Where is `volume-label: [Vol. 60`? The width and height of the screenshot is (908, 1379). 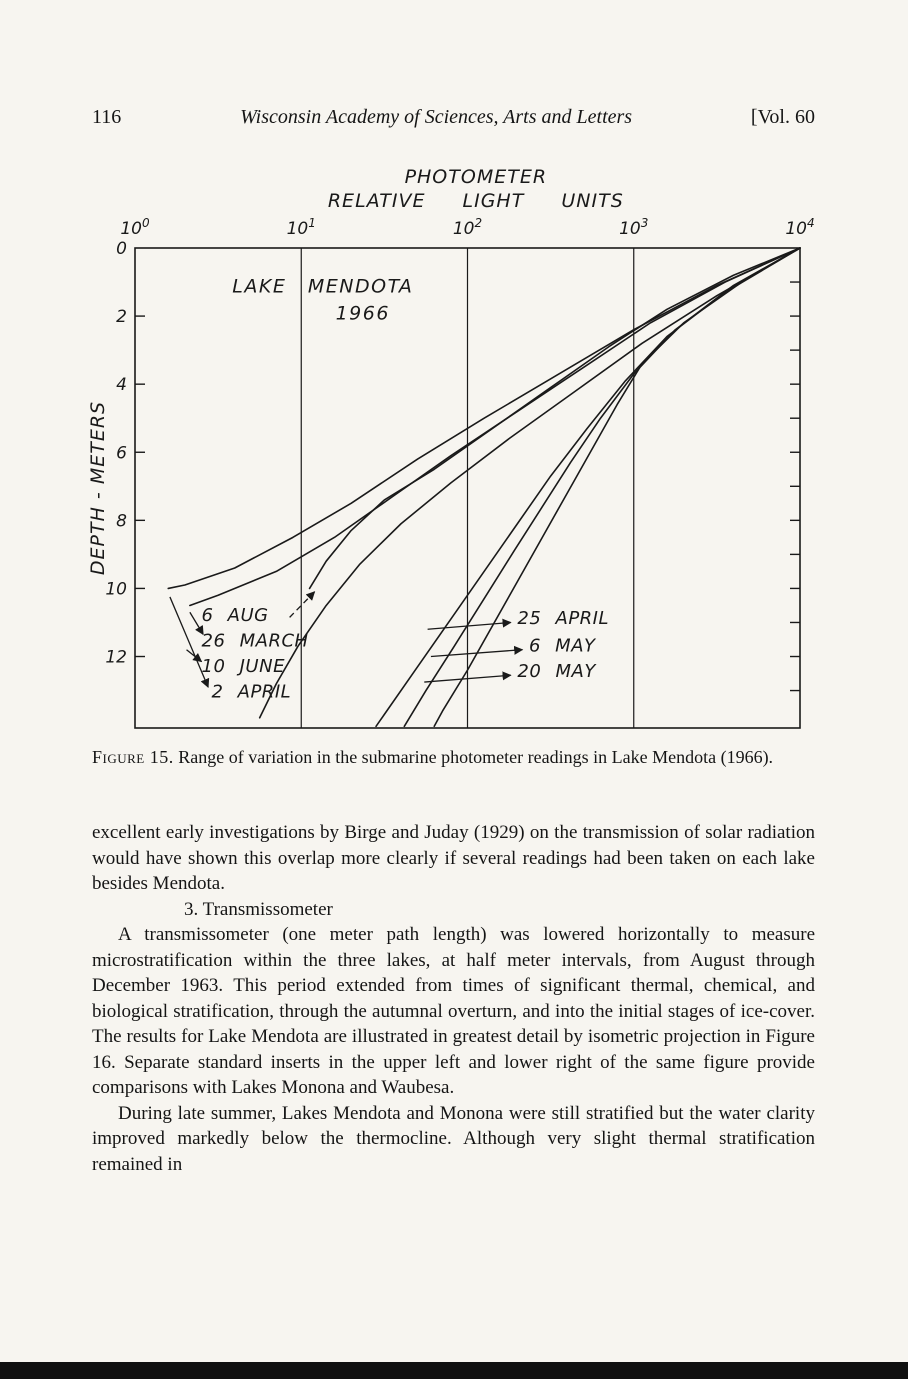
volume-label: [Vol. 60 is located at coordinates (782, 117).